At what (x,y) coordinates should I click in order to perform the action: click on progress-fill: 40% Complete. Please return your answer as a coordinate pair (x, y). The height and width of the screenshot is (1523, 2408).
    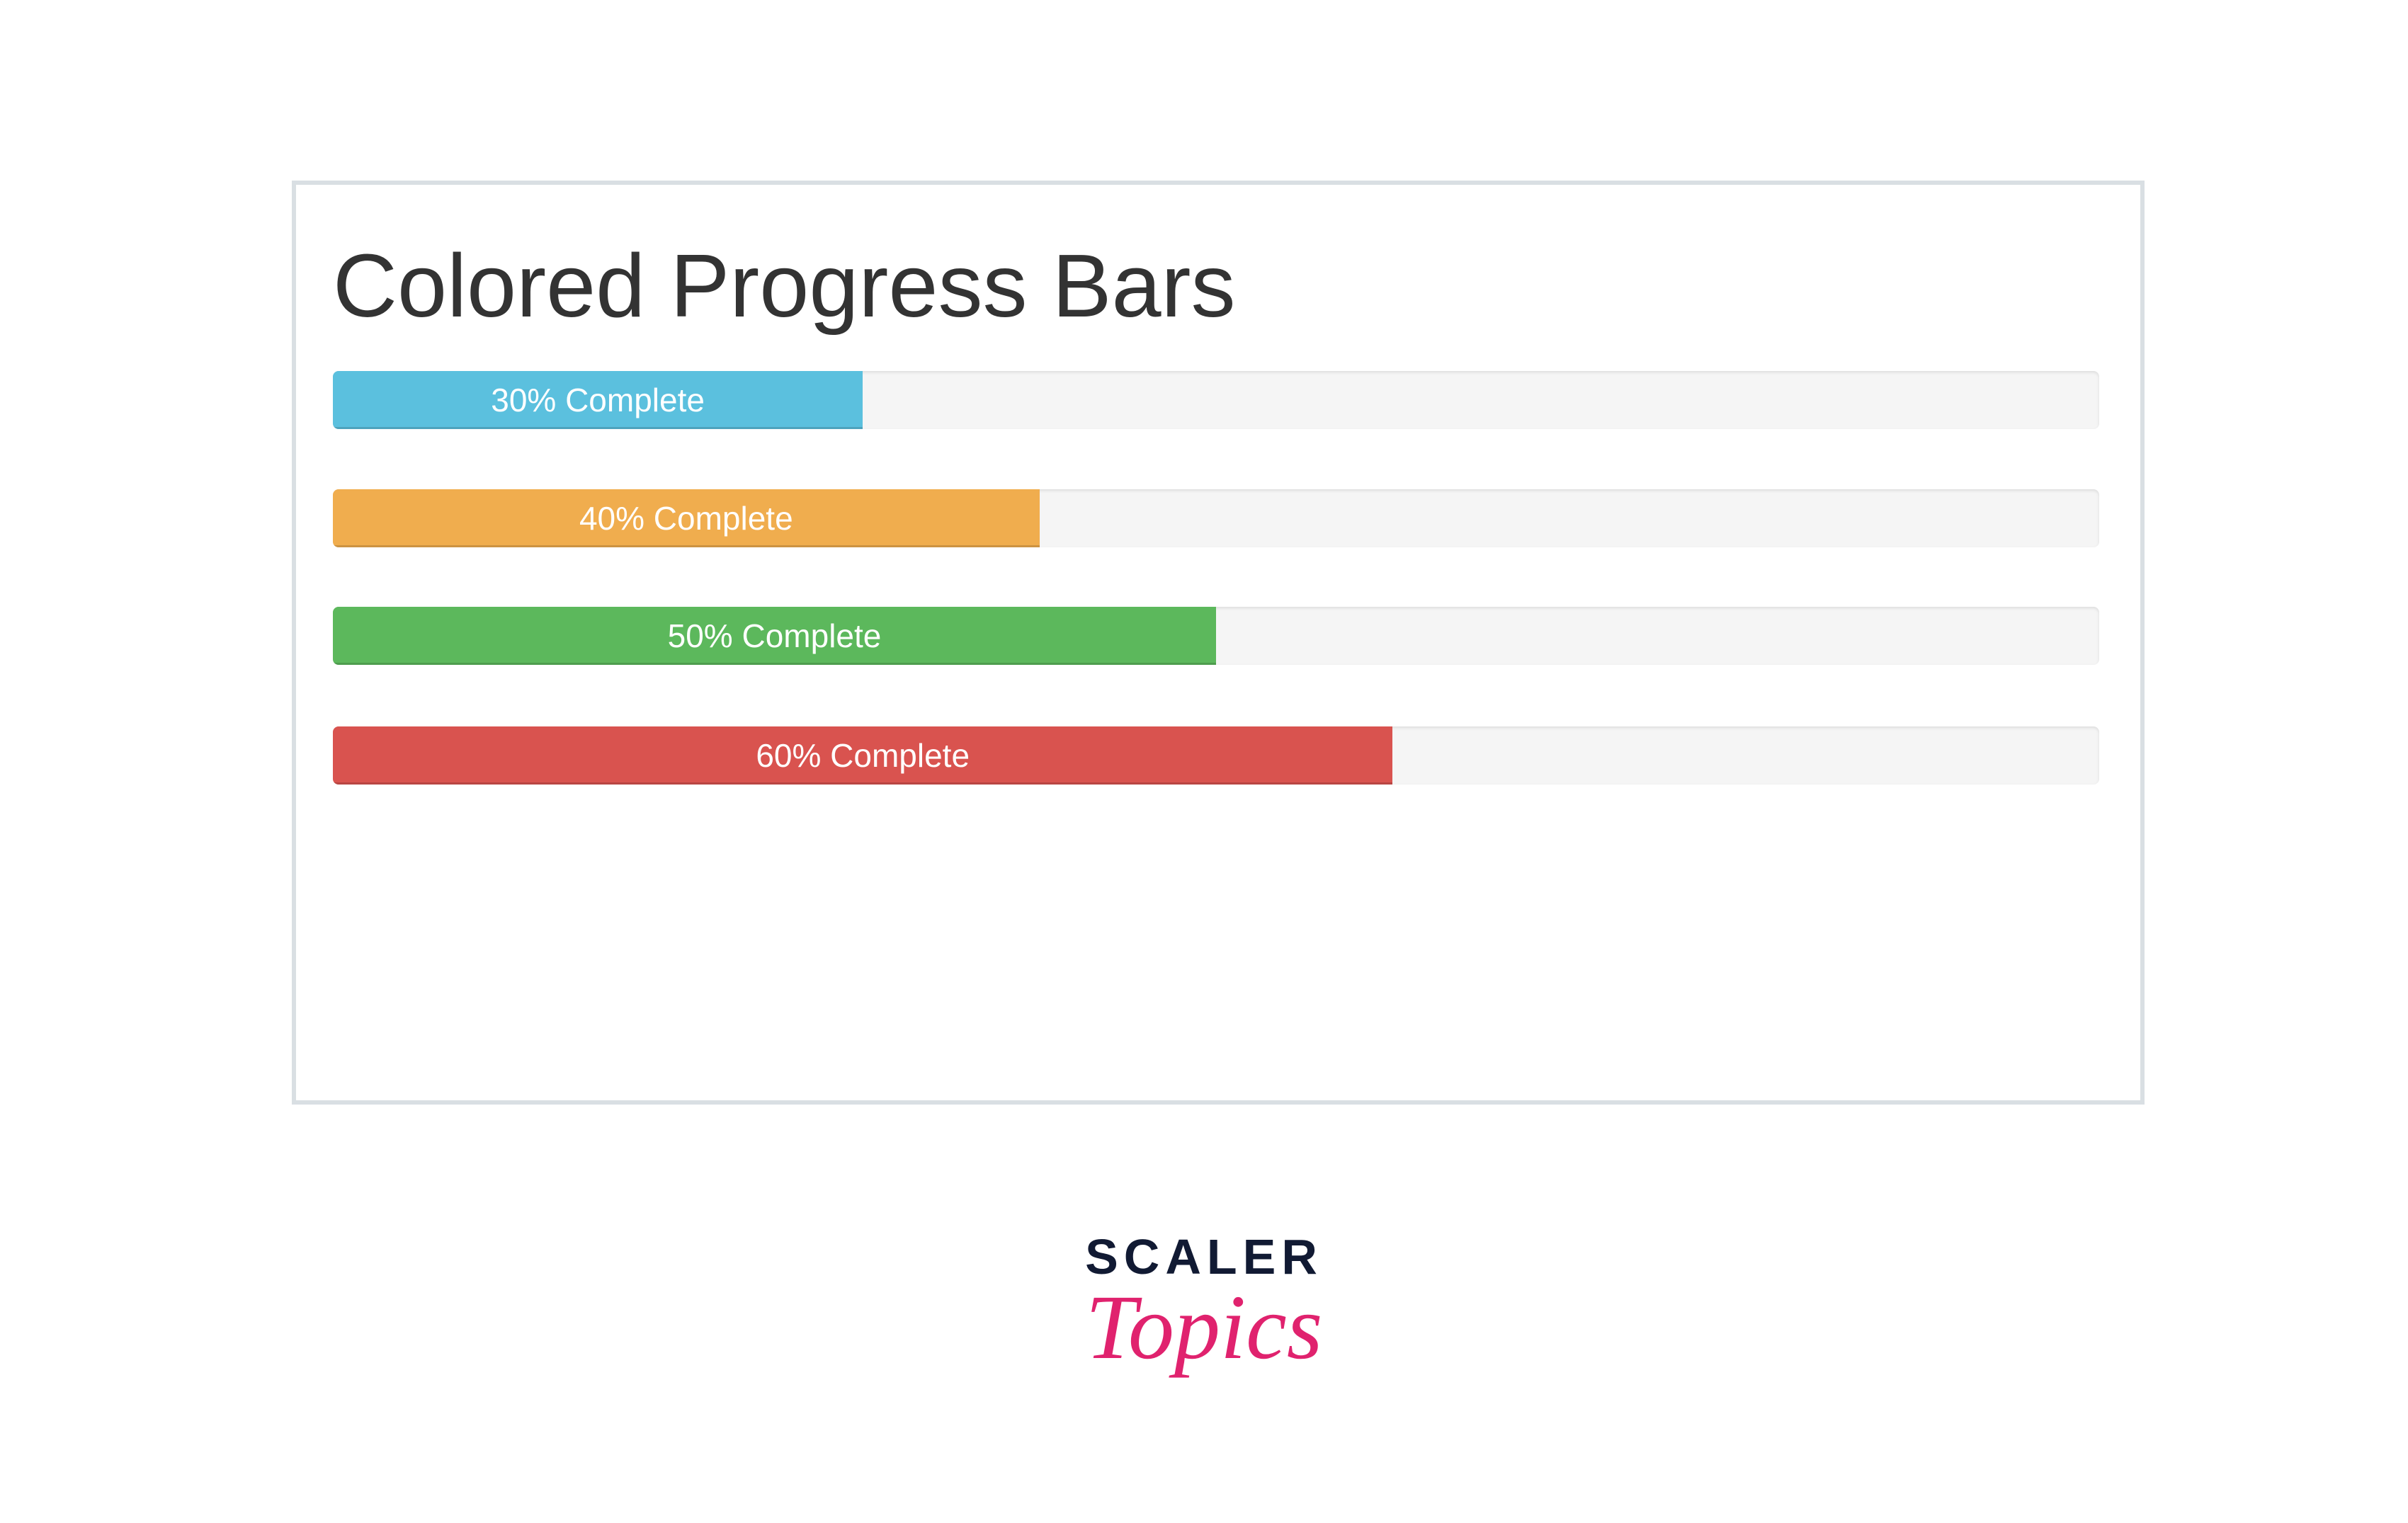
    Looking at the image, I should click on (686, 518).